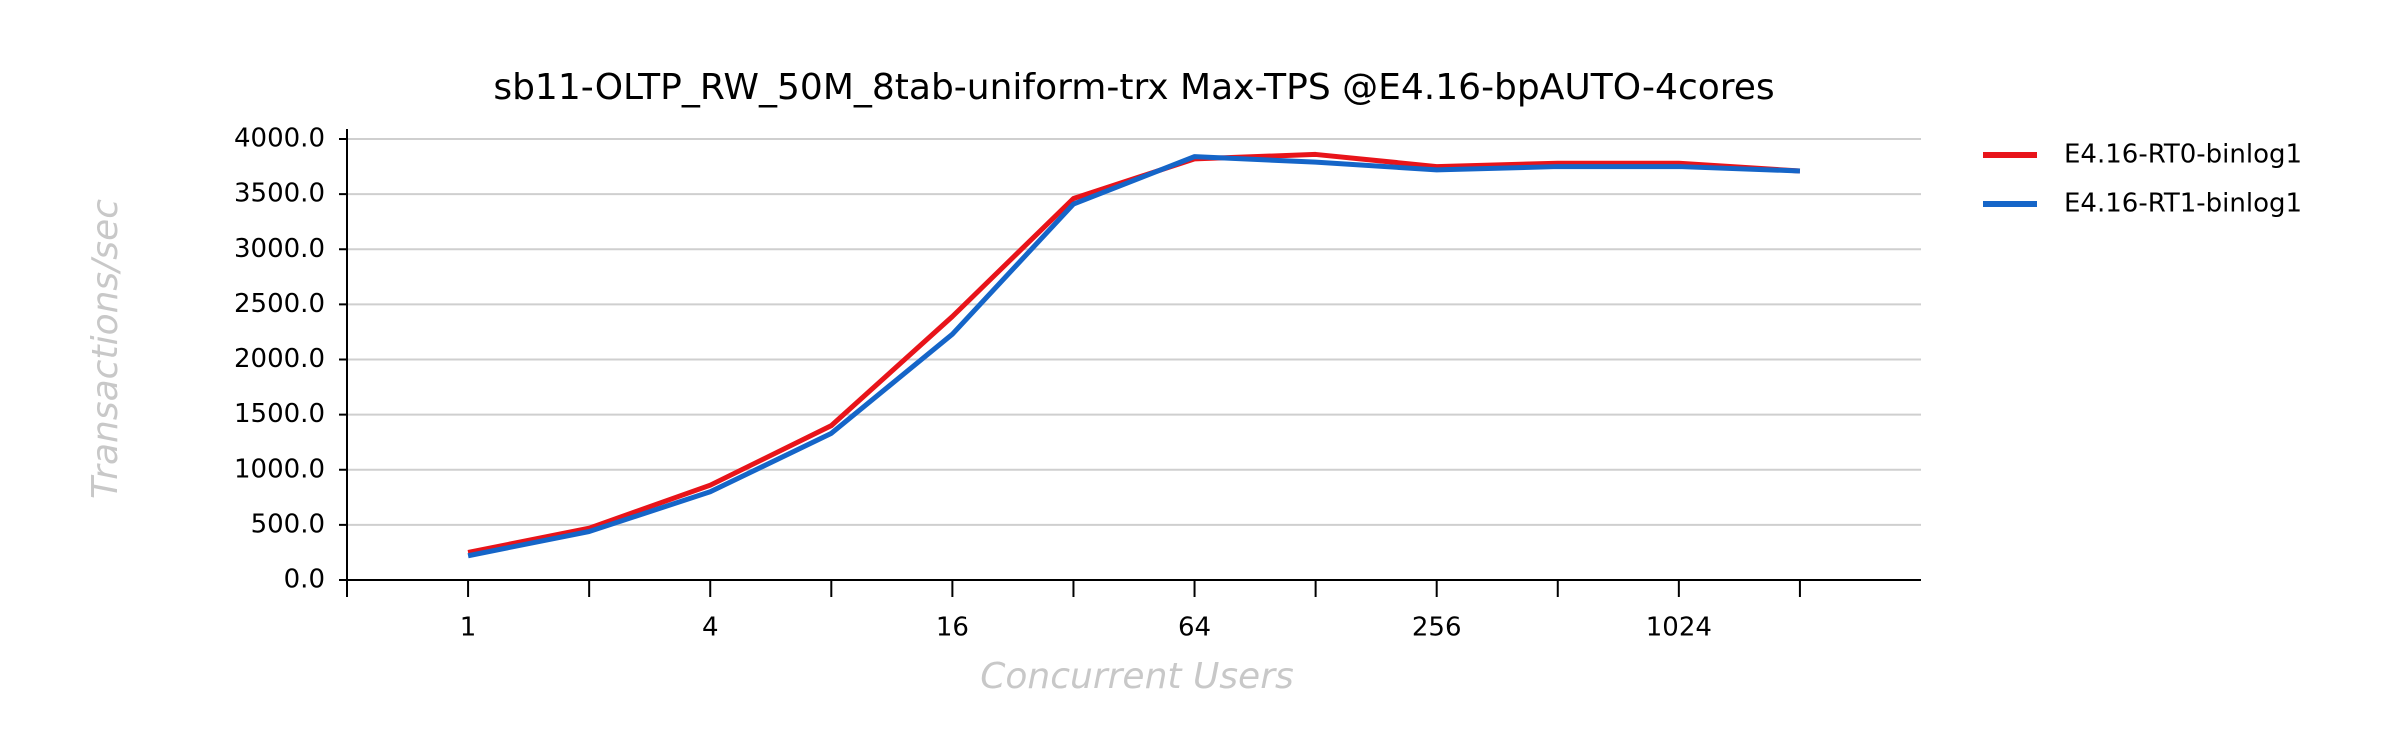  What do you see at coordinates (1137, 676) in the screenshot?
I see `x-axis-label: Concurrent Users` at bounding box center [1137, 676].